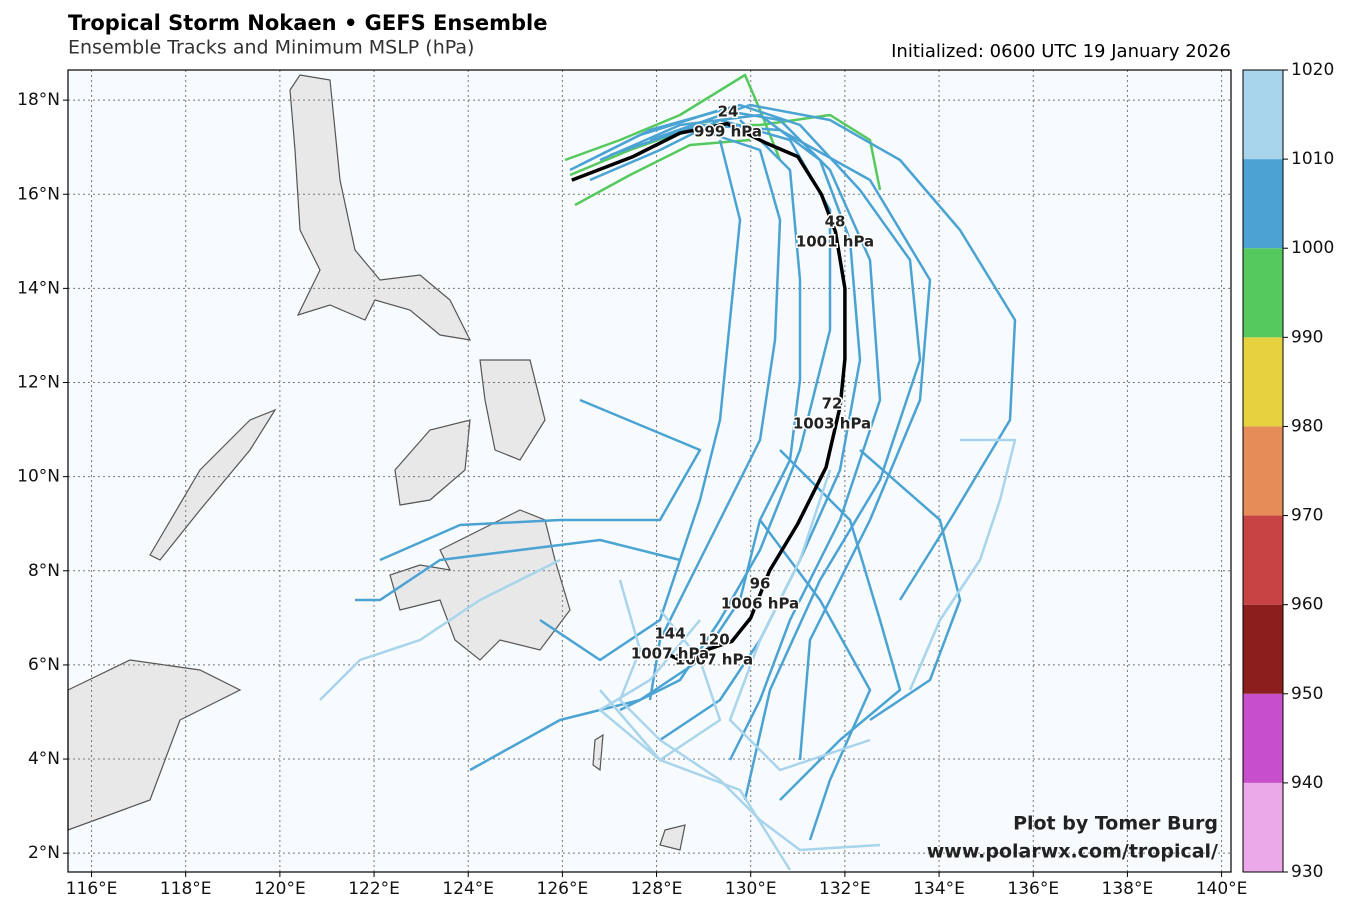  Describe the element at coordinates (280, 889) in the screenshot. I see `x-tick-label: 120°E` at that location.